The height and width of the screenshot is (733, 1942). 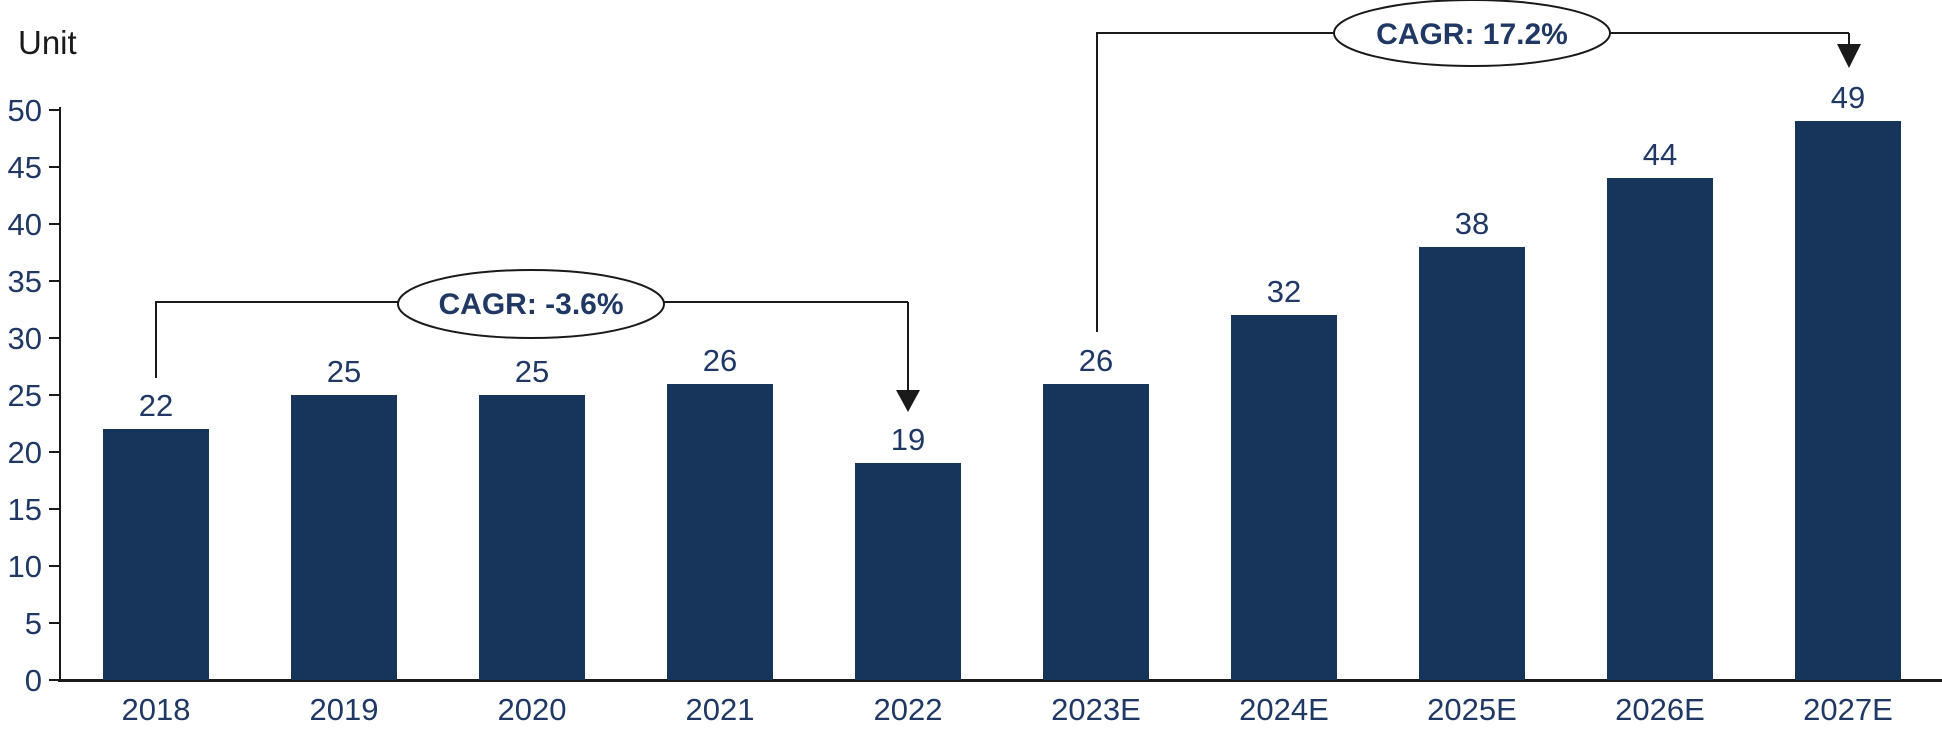 I want to click on cagr1-label: CAGR: -3.6%, so click(x=531, y=304).